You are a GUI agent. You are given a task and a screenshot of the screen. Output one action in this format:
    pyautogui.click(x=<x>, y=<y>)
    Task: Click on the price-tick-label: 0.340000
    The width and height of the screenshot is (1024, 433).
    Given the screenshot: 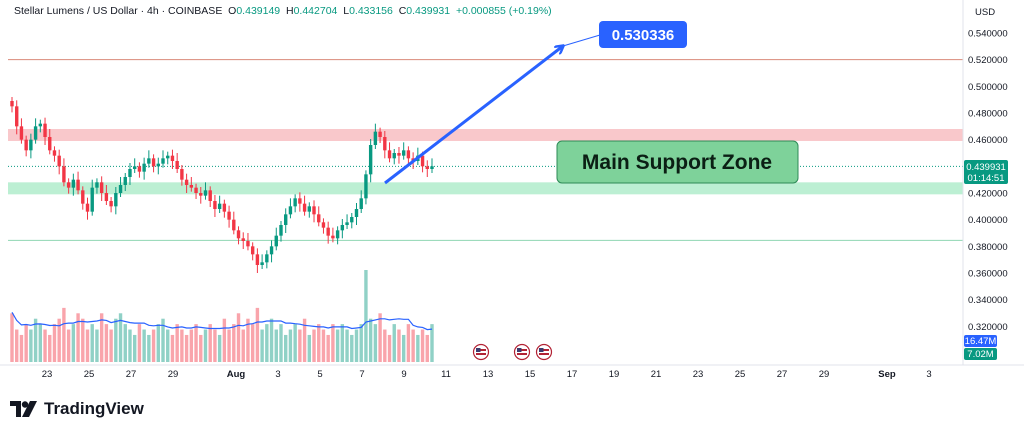 What is the action you would take?
    pyautogui.click(x=988, y=300)
    